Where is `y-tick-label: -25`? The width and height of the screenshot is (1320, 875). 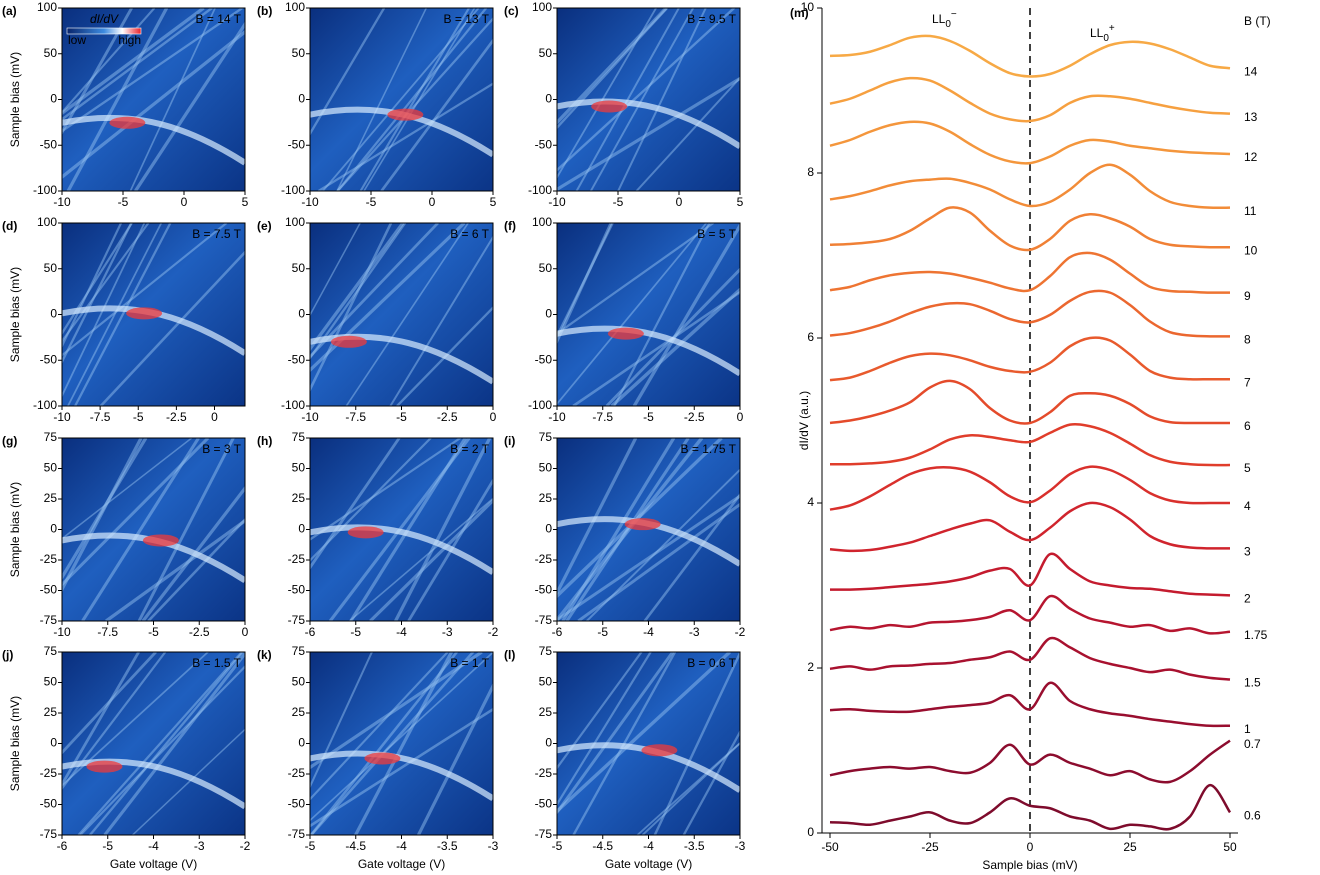
y-tick-label: -25 is located at coordinates (544, 559).